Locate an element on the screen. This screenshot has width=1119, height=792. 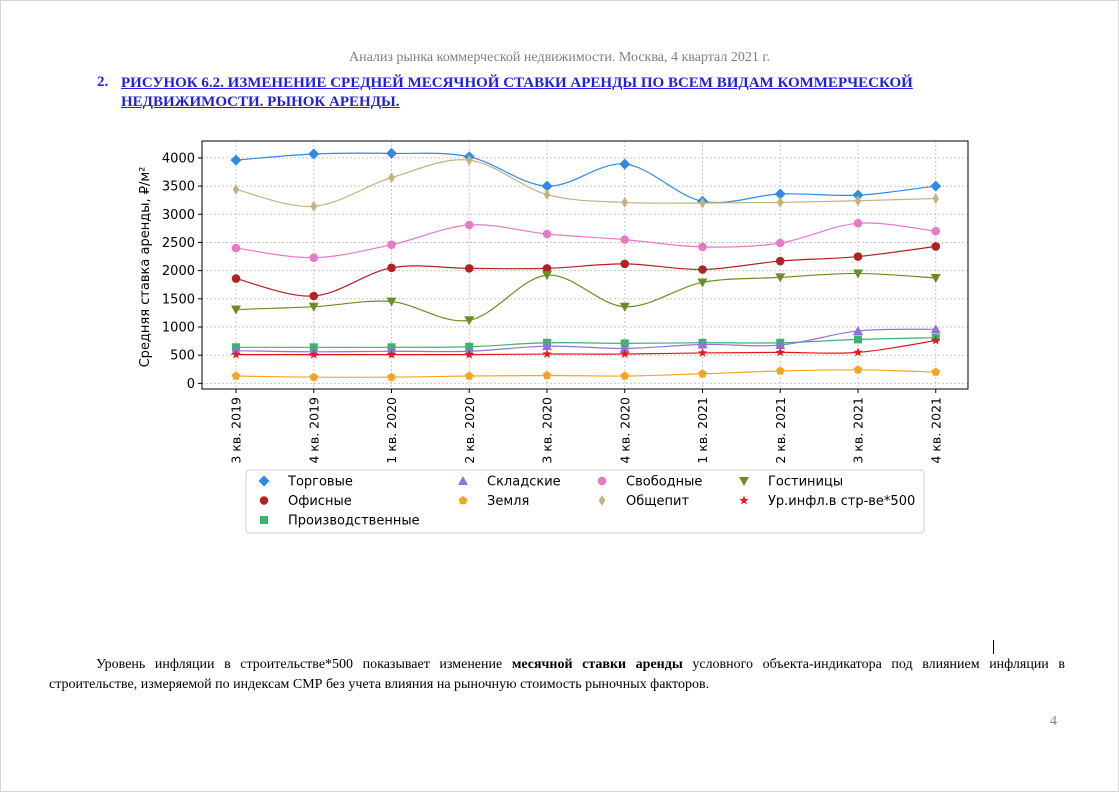
legend-label: Земля is located at coordinates (508, 501).